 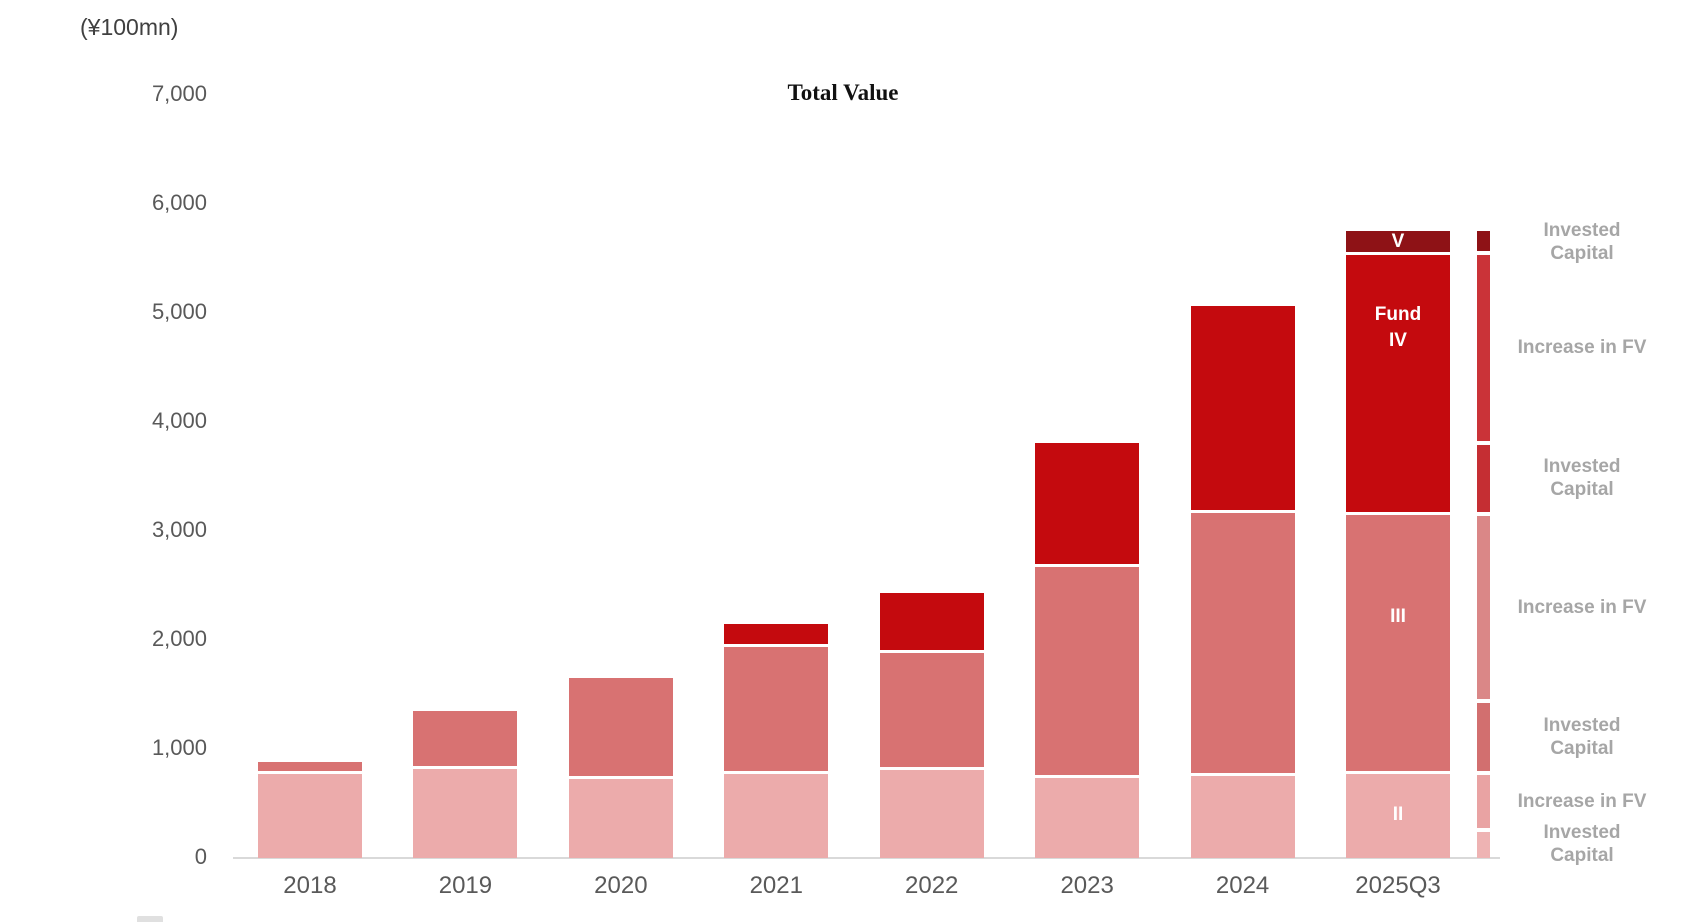 I want to click on x-axis-category-label: 2024, so click(x=1242, y=885).